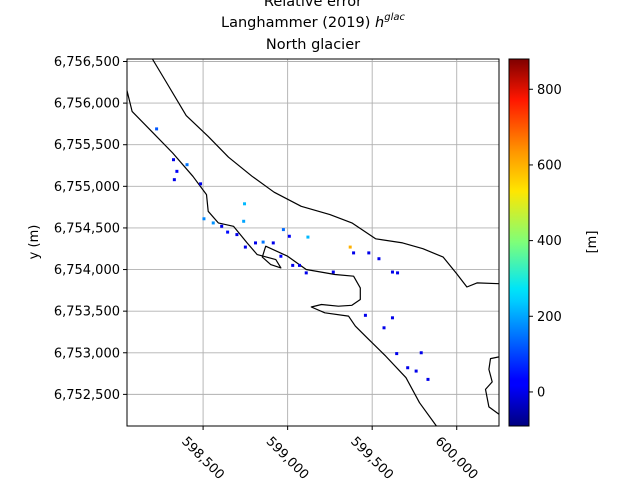  Describe the element at coordinates (87, 270) in the screenshot. I see `y-tick-label: 6,754,000` at that location.